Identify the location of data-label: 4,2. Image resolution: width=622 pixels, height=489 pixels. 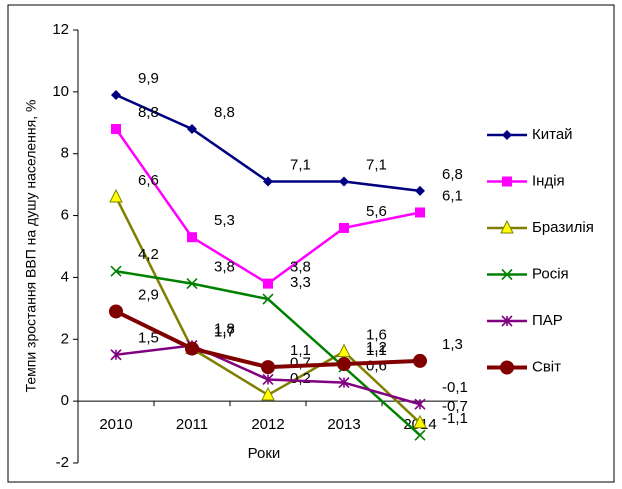
(148, 254).